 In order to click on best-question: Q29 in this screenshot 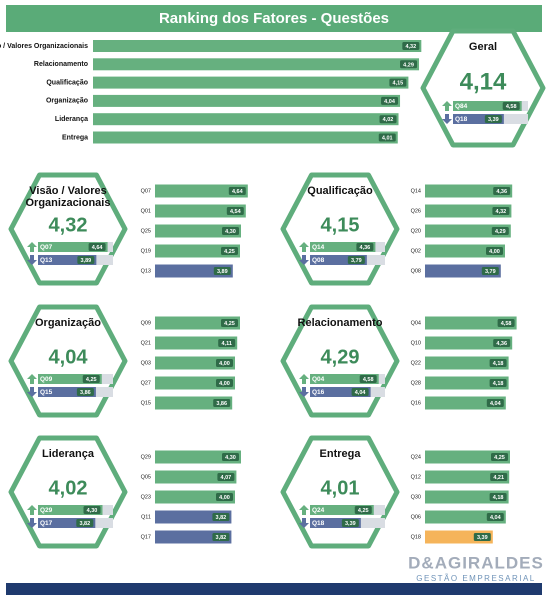, I will do `click(46, 510)`.